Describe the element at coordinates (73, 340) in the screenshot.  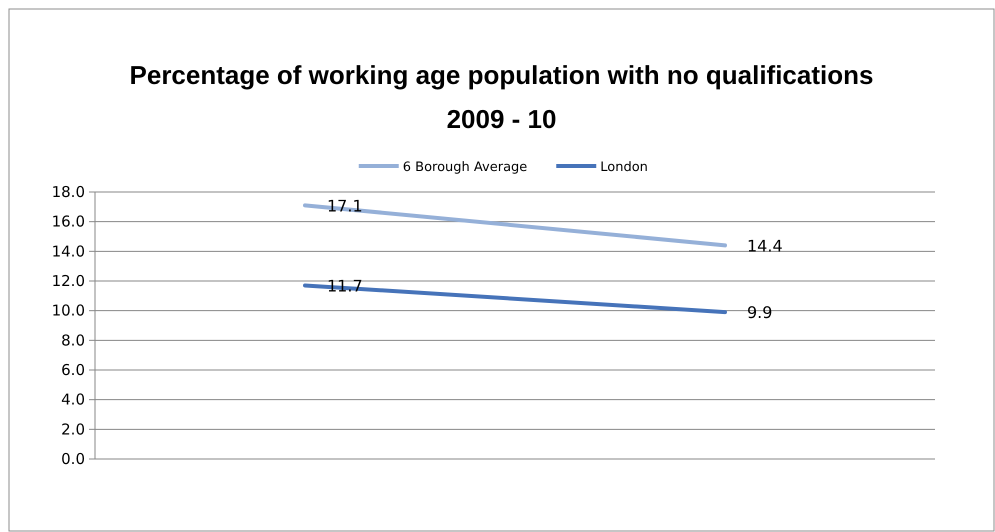
I see `y-tick-label: 8.0` at that location.